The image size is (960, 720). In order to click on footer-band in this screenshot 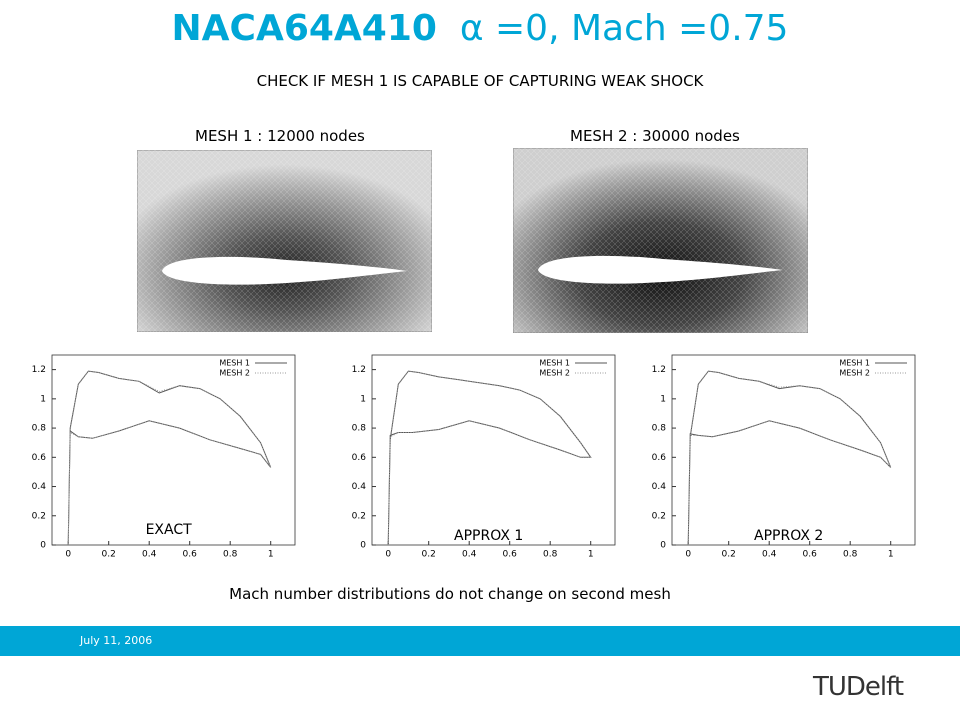, I will do `click(480, 641)`.